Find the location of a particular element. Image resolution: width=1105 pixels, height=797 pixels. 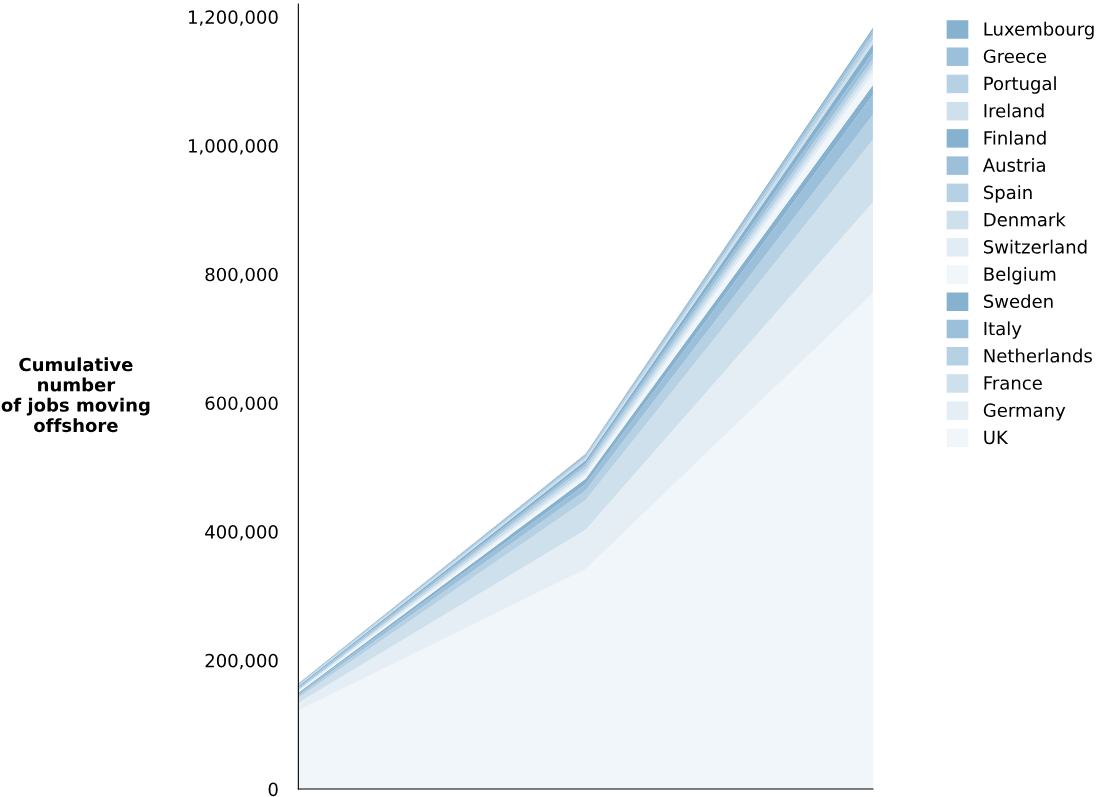

y-tick-label: 0 is located at coordinates (273, 789).